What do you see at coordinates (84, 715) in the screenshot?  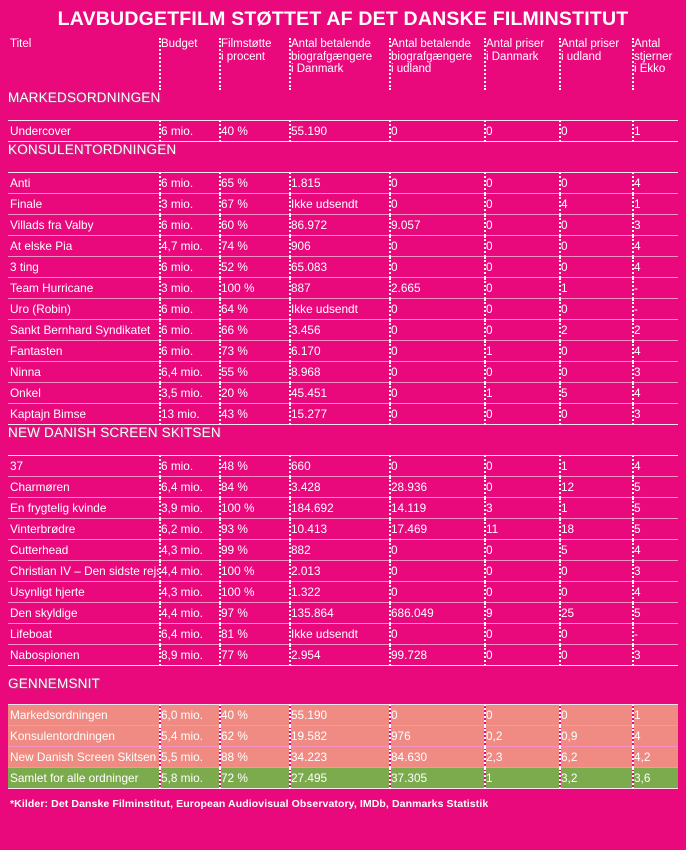 I see `cell-title: Markedsordningen` at bounding box center [84, 715].